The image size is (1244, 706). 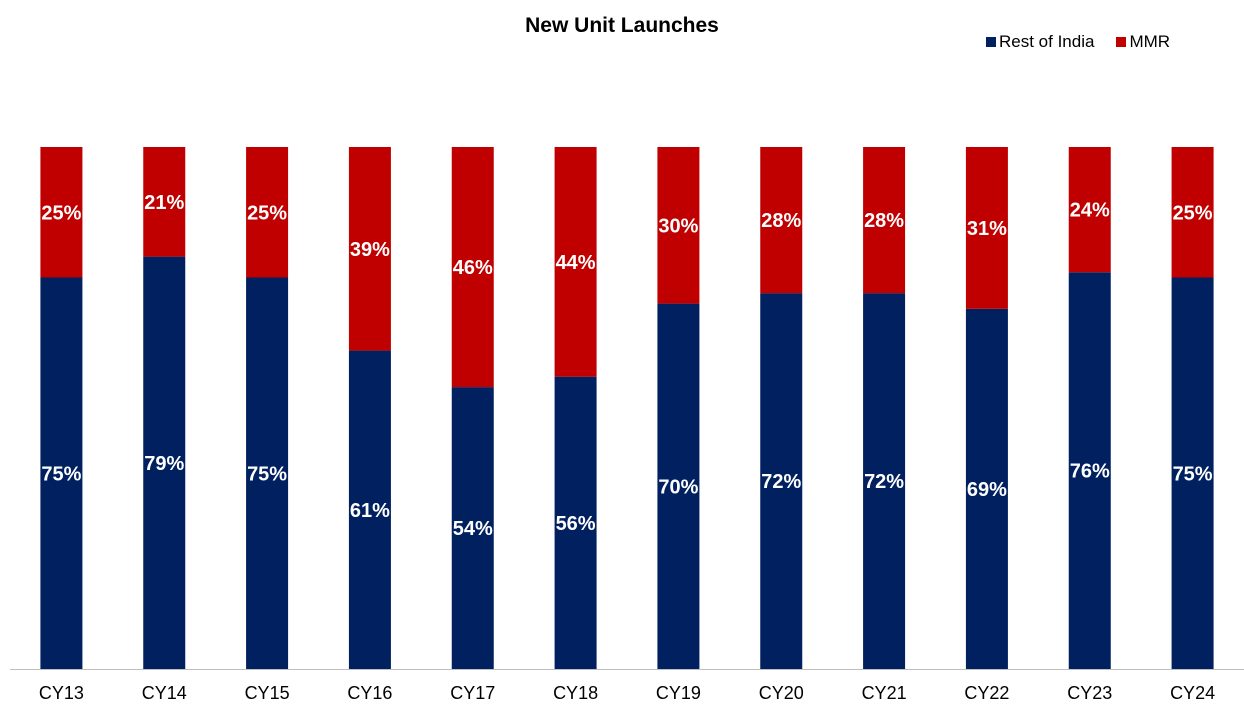 I want to click on data-label-mmr-cy21: 28%, so click(x=884, y=221).